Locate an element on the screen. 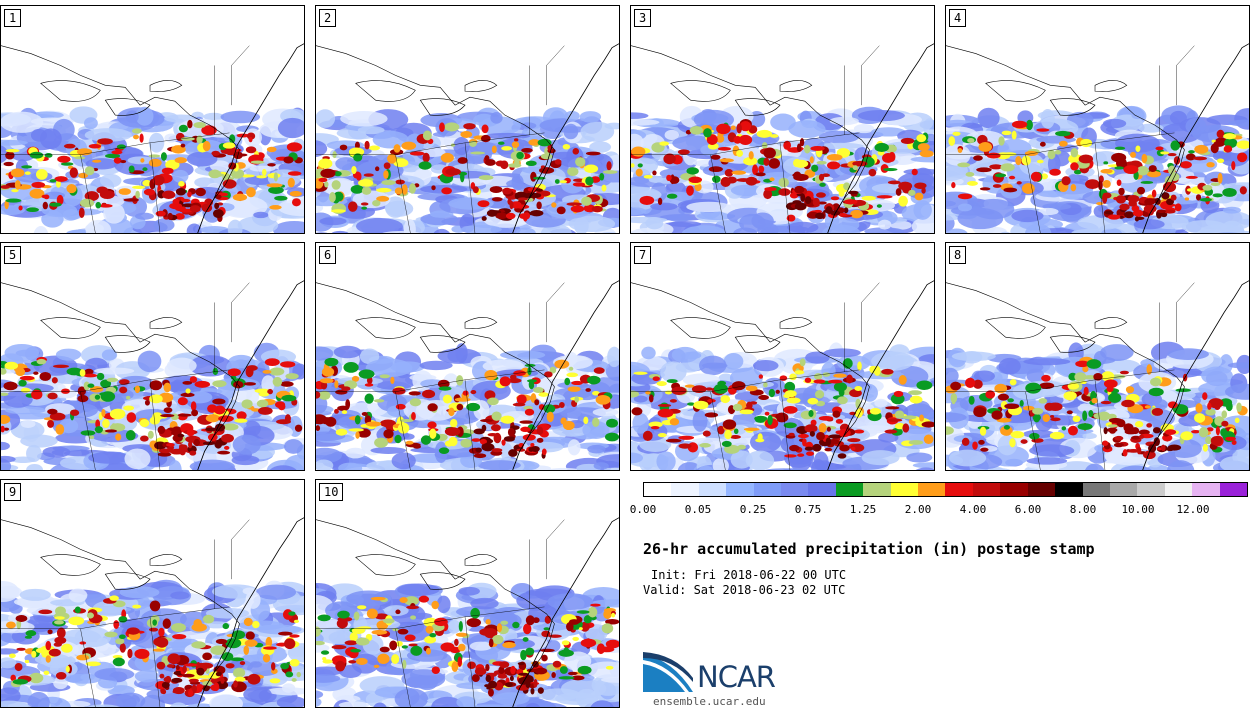  colorbar-tick: 10.00 is located at coordinates (1138, 509).